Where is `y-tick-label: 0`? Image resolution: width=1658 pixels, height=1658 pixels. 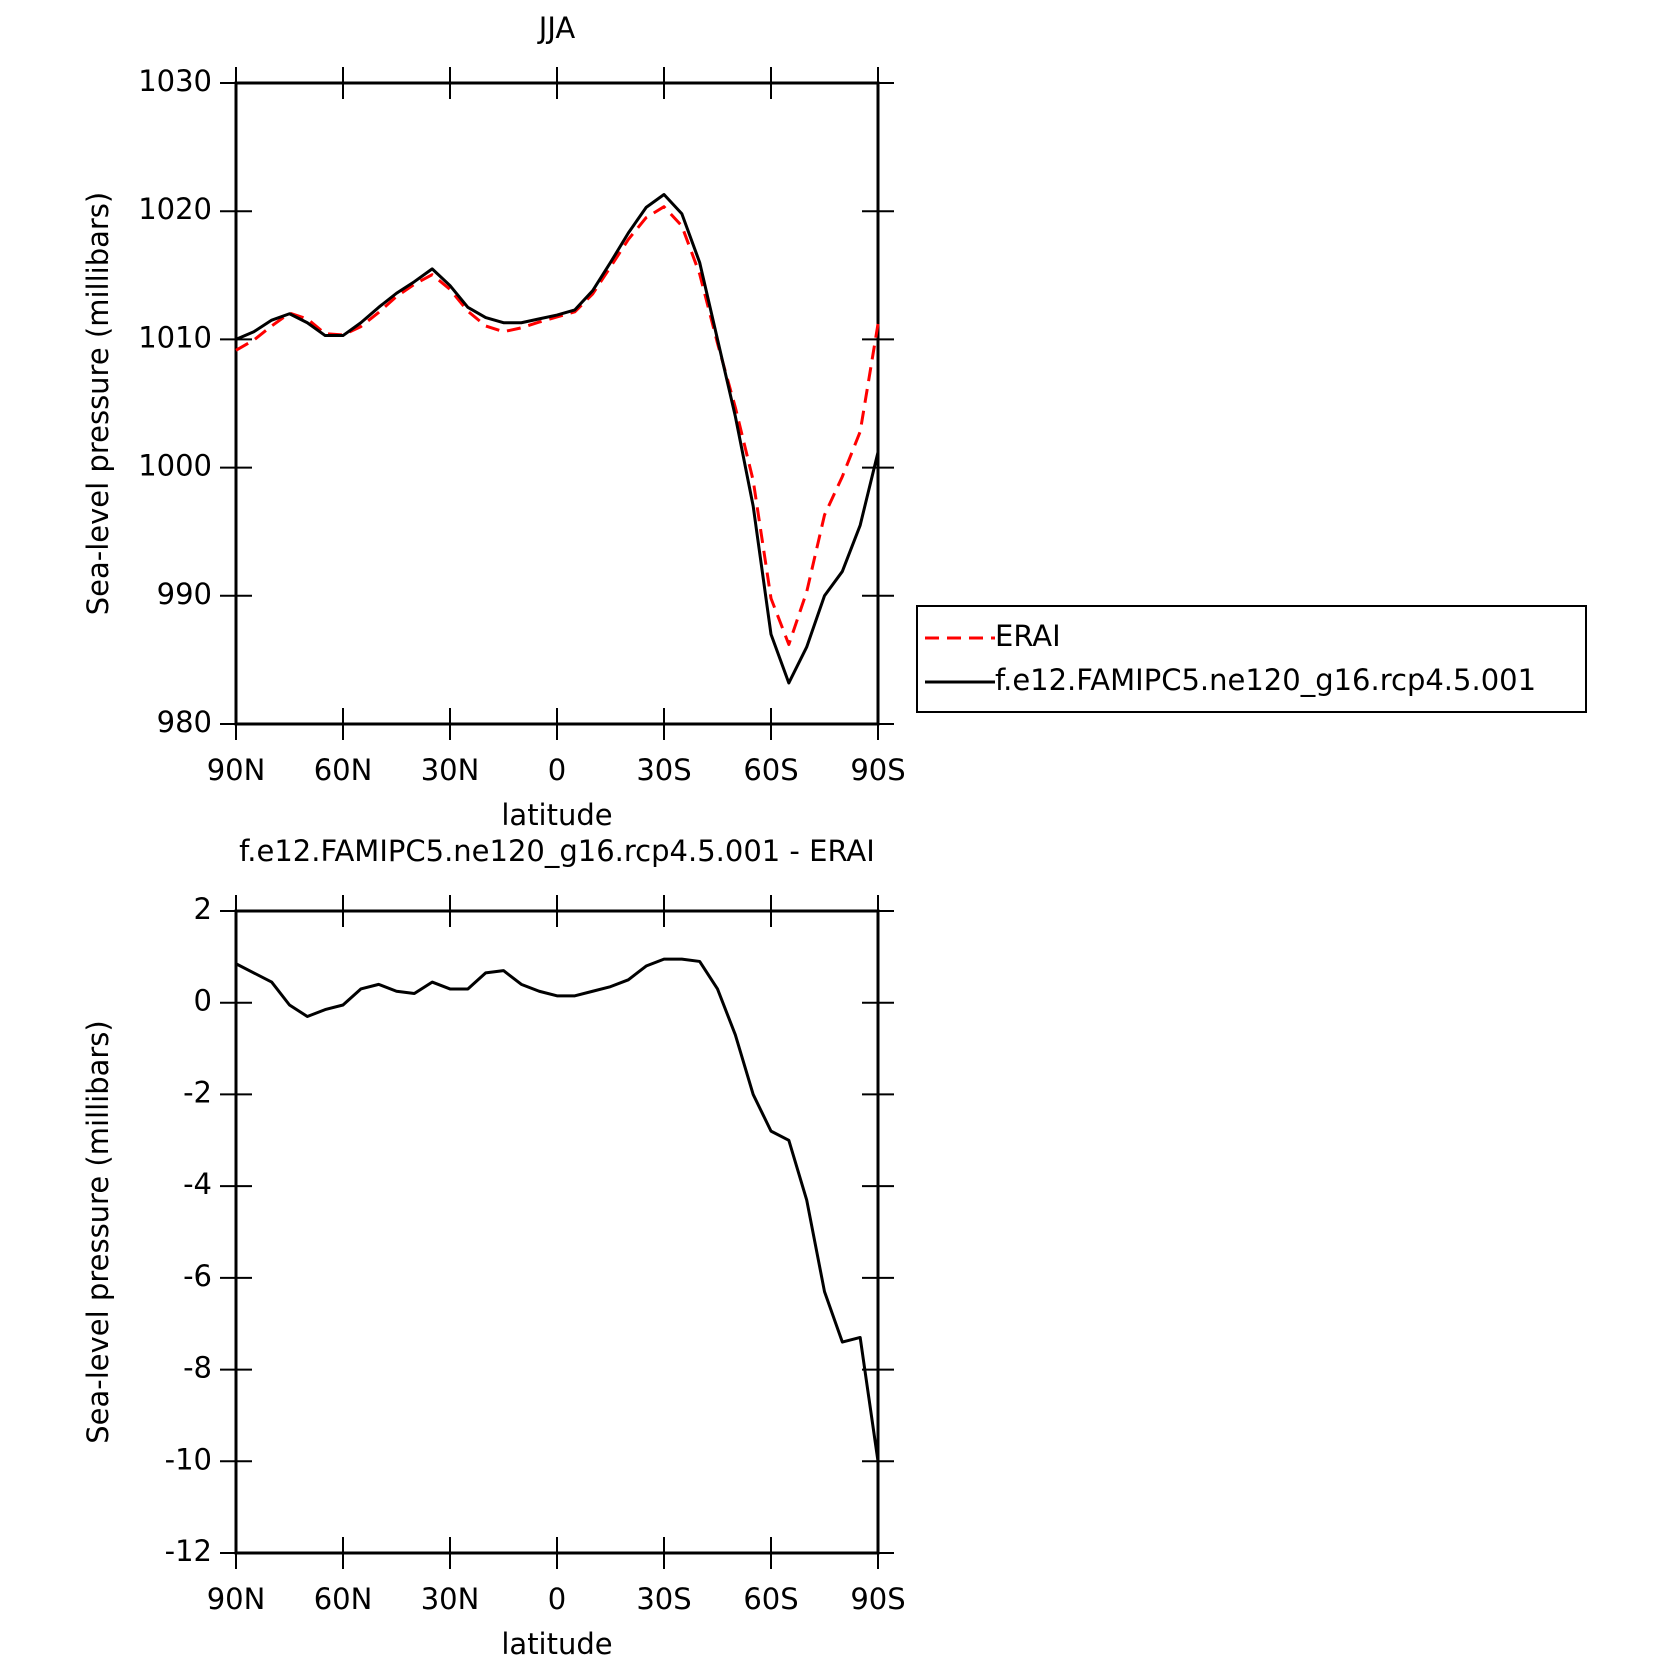
y-tick-label: 0 is located at coordinates (203, 1001).